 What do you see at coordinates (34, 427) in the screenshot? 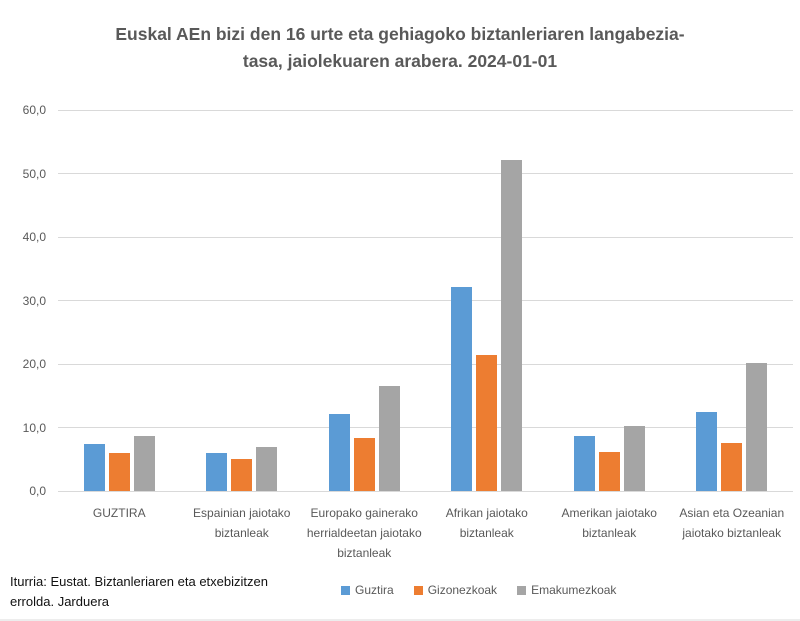
I see `y-tick-label: 10,0` at bounding box center [34, 427].